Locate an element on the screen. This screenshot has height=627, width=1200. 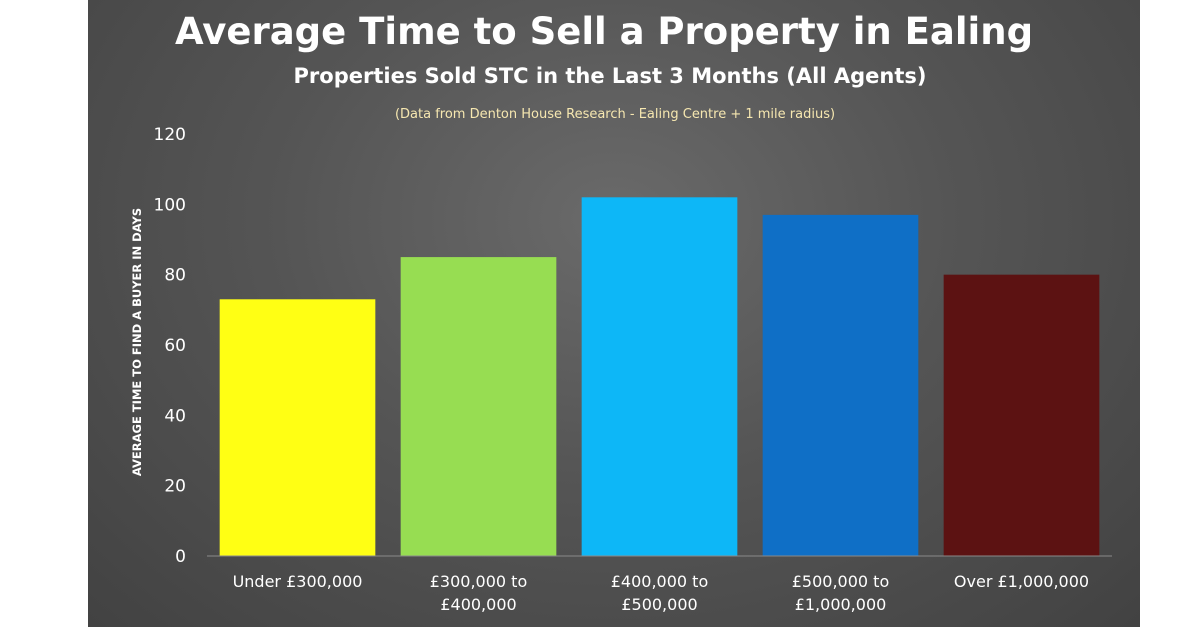
y-tick-label: 60 is located at coordinates (175, 346).